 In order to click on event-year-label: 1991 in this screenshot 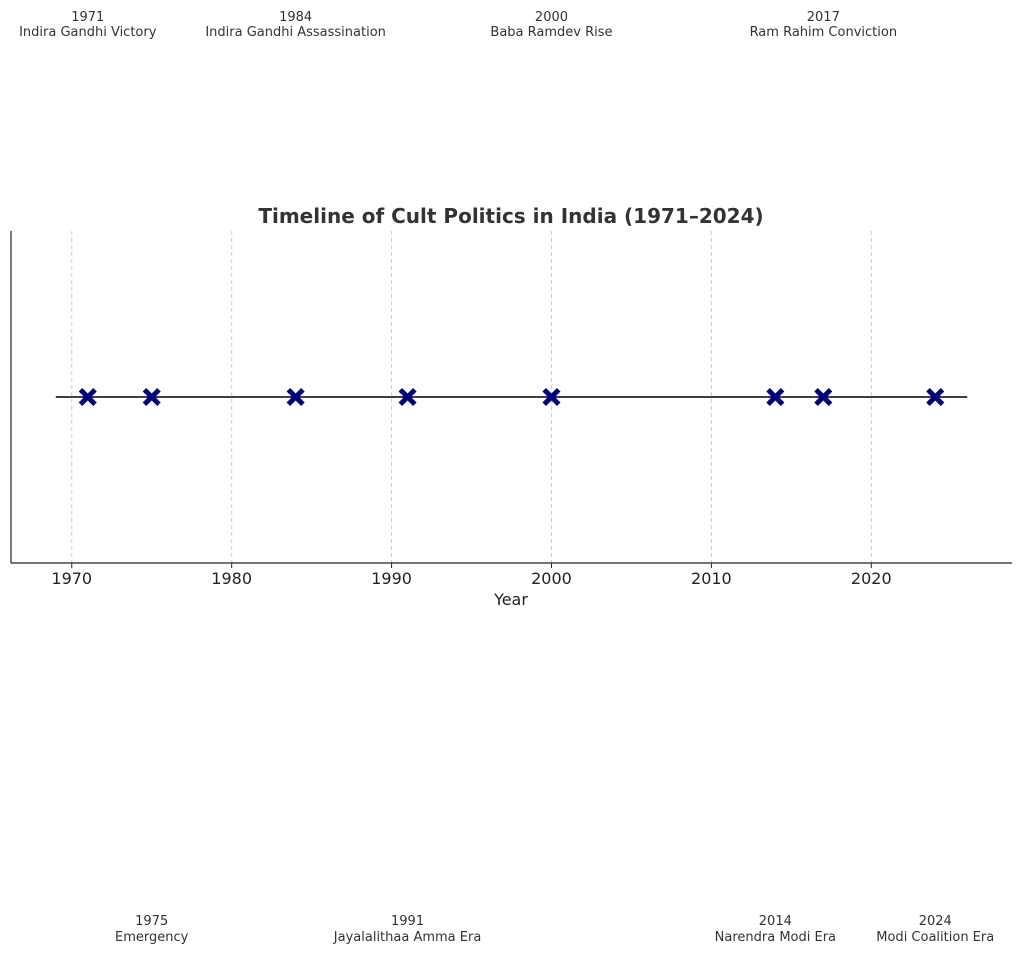, I will do `click(407, 921)`.